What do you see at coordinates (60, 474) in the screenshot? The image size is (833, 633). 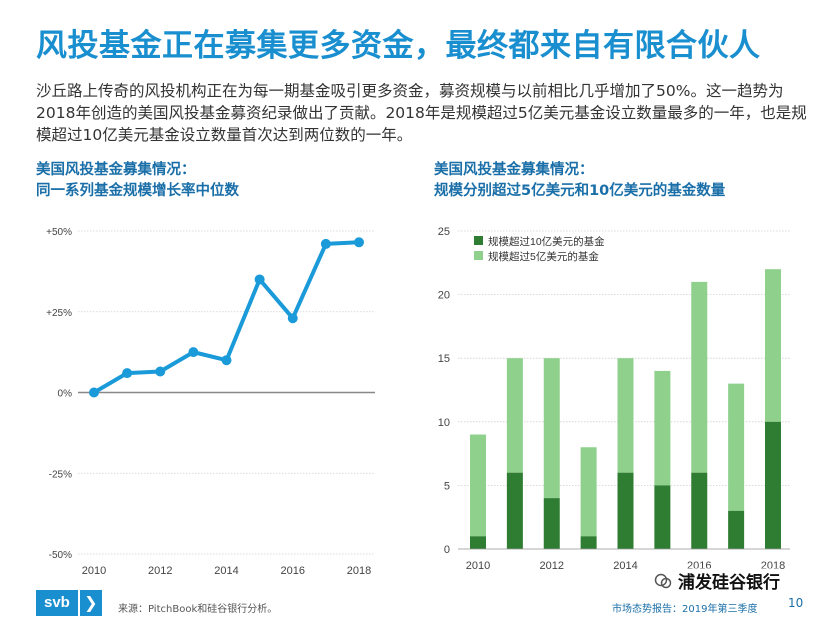 I see `y-tick-label: -25%` at bounding box center [60, 474].